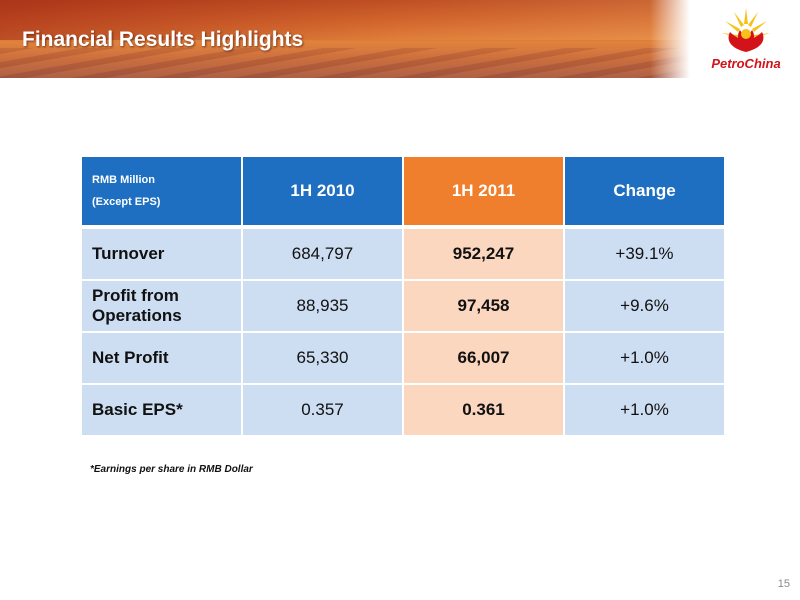  I want to click on cell-1h2010: 65,330, so click(322, 358).